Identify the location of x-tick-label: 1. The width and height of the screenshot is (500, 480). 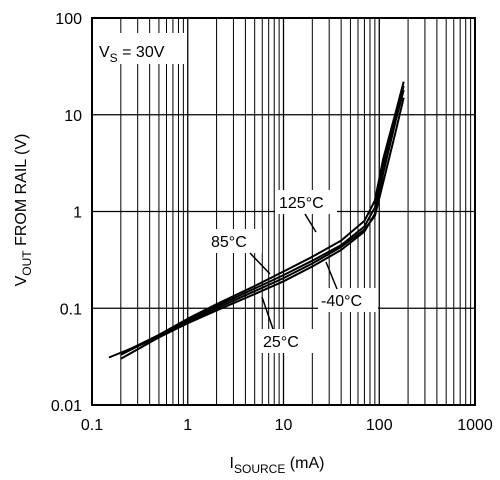
(187, 425).